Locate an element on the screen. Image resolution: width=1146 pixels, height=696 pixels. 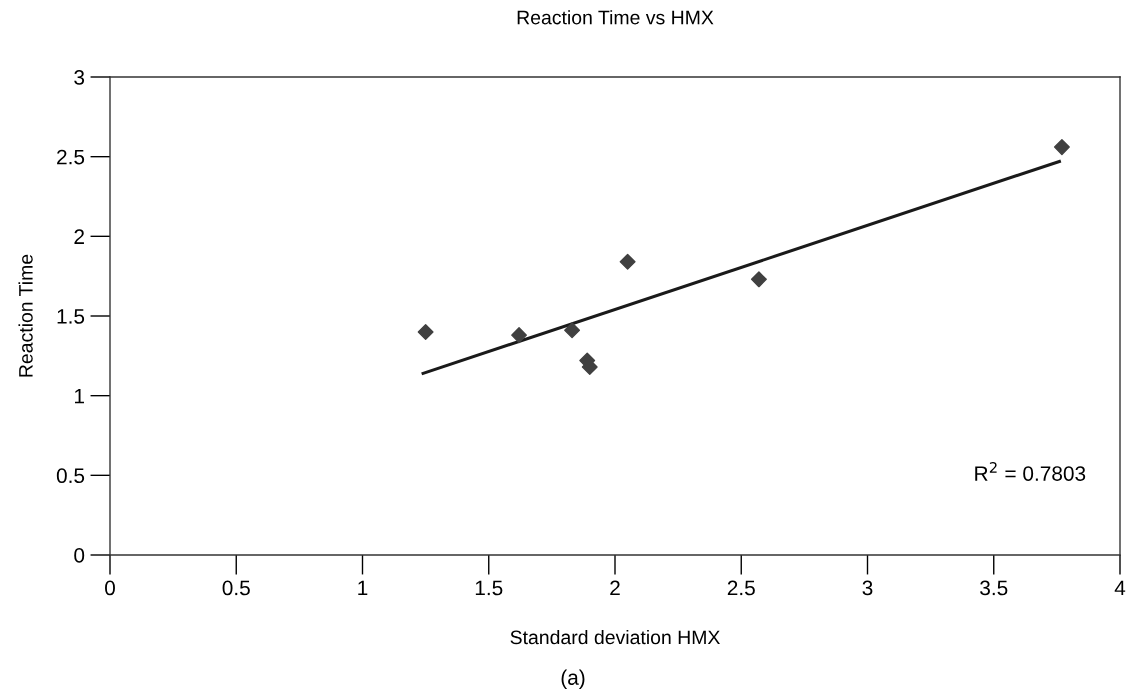
x-tick-label: 2 is located at coordinates (615, 588).